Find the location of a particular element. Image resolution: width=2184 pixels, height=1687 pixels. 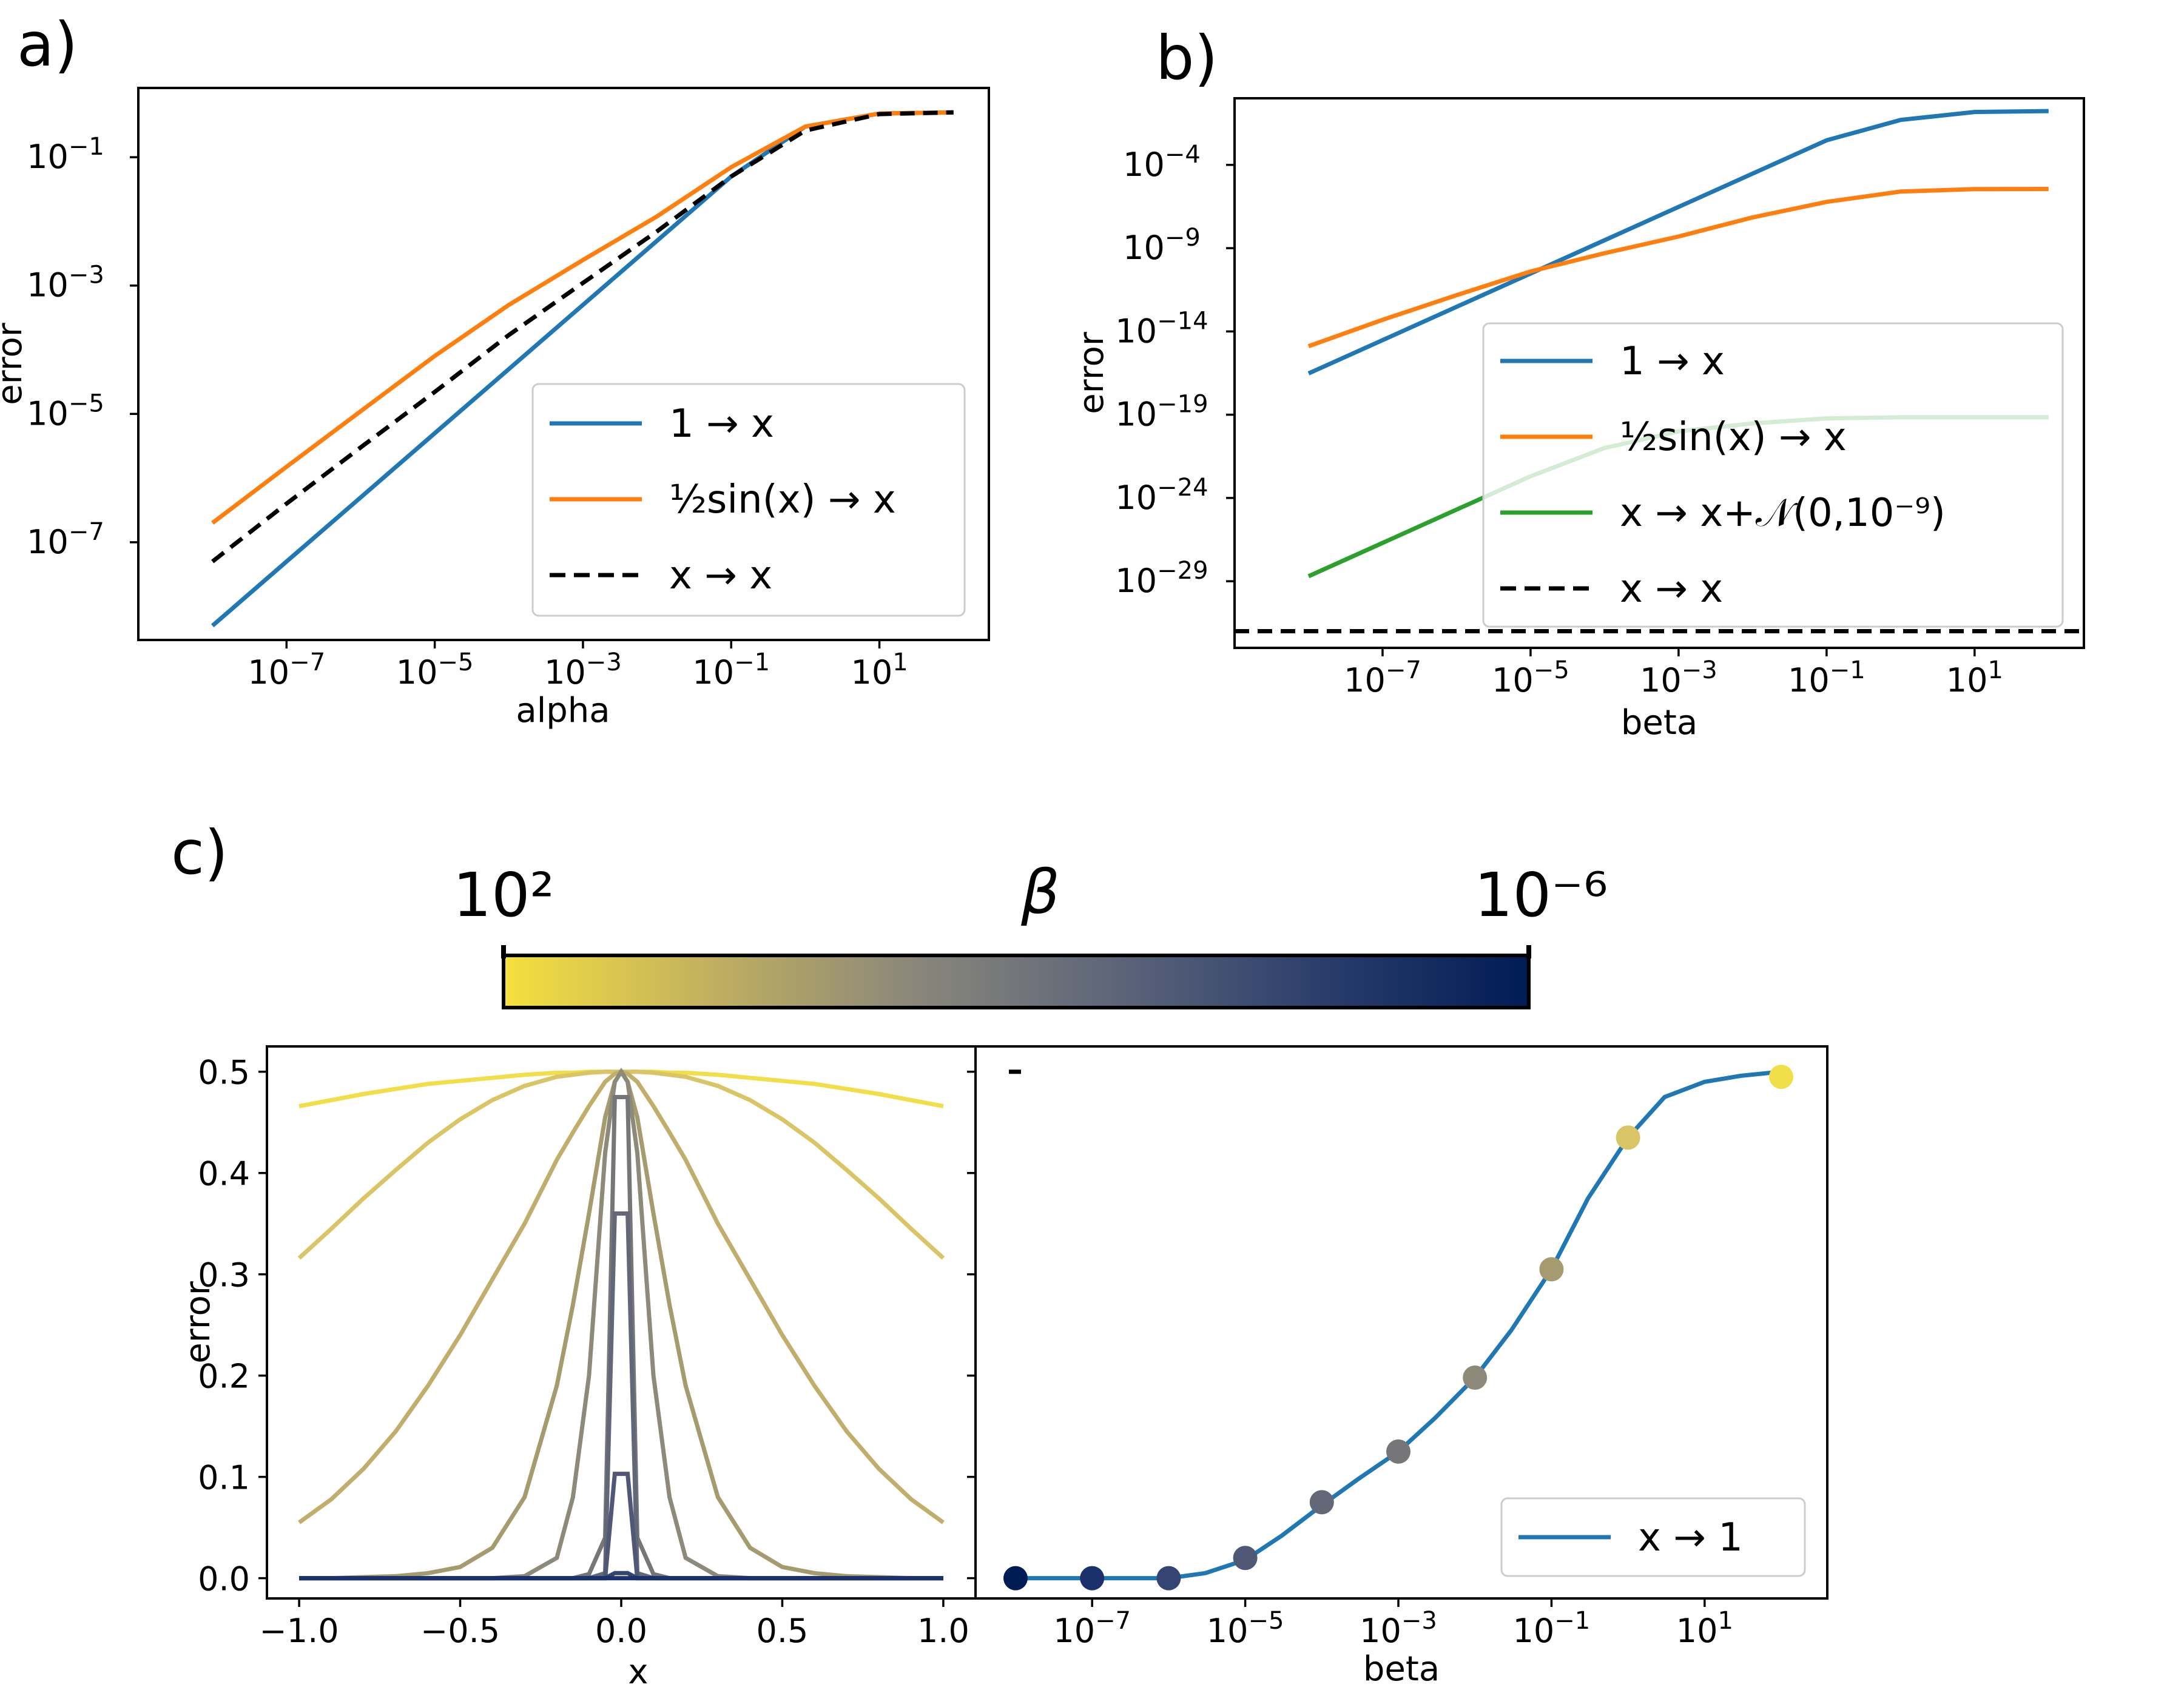

y-tick-label: 10⁻⁵ is located at coordinates (65, 411).